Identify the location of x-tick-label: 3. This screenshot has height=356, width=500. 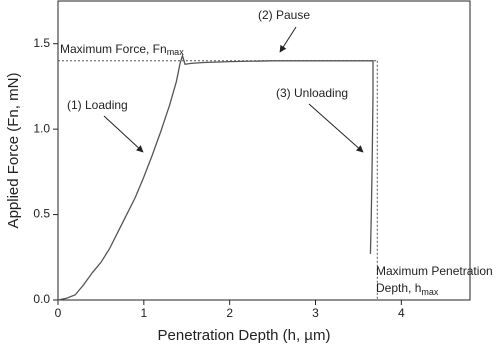
(315, 313).